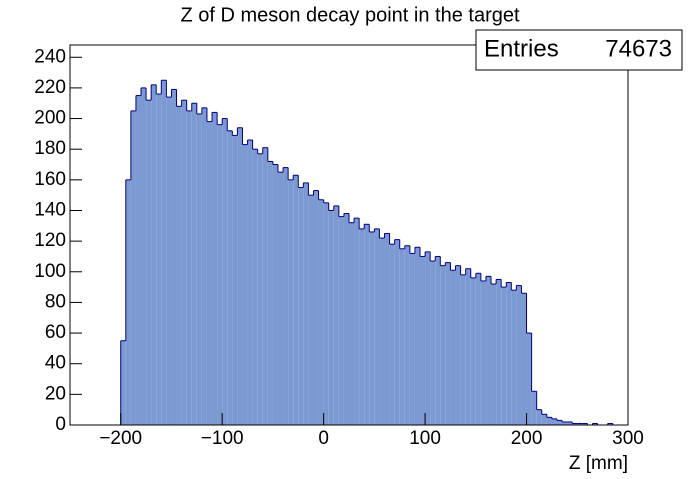 The height and width of the screenshot is (479, 698). I want to click on x-tick-label: 0, so click(323, 438).